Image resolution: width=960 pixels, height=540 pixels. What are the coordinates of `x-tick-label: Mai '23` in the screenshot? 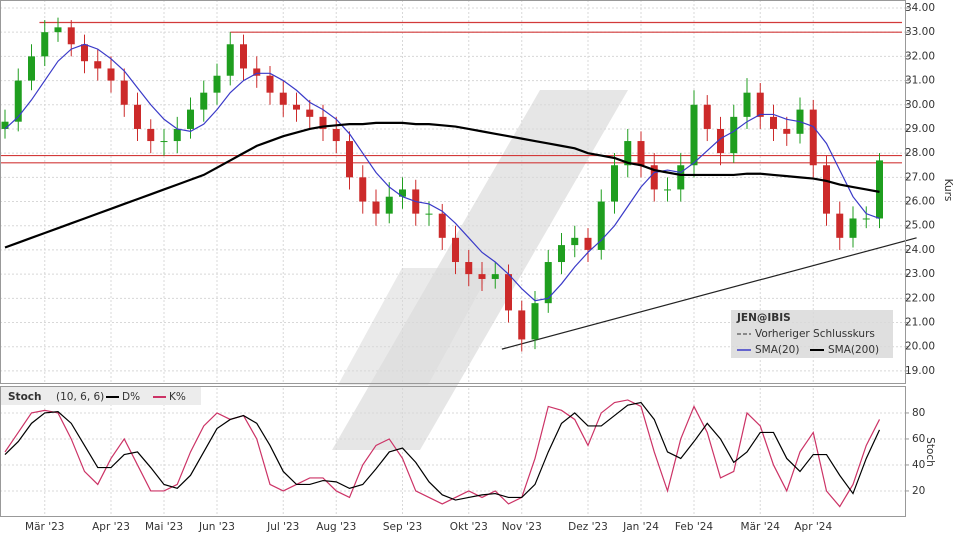 It's located at (164, 527).